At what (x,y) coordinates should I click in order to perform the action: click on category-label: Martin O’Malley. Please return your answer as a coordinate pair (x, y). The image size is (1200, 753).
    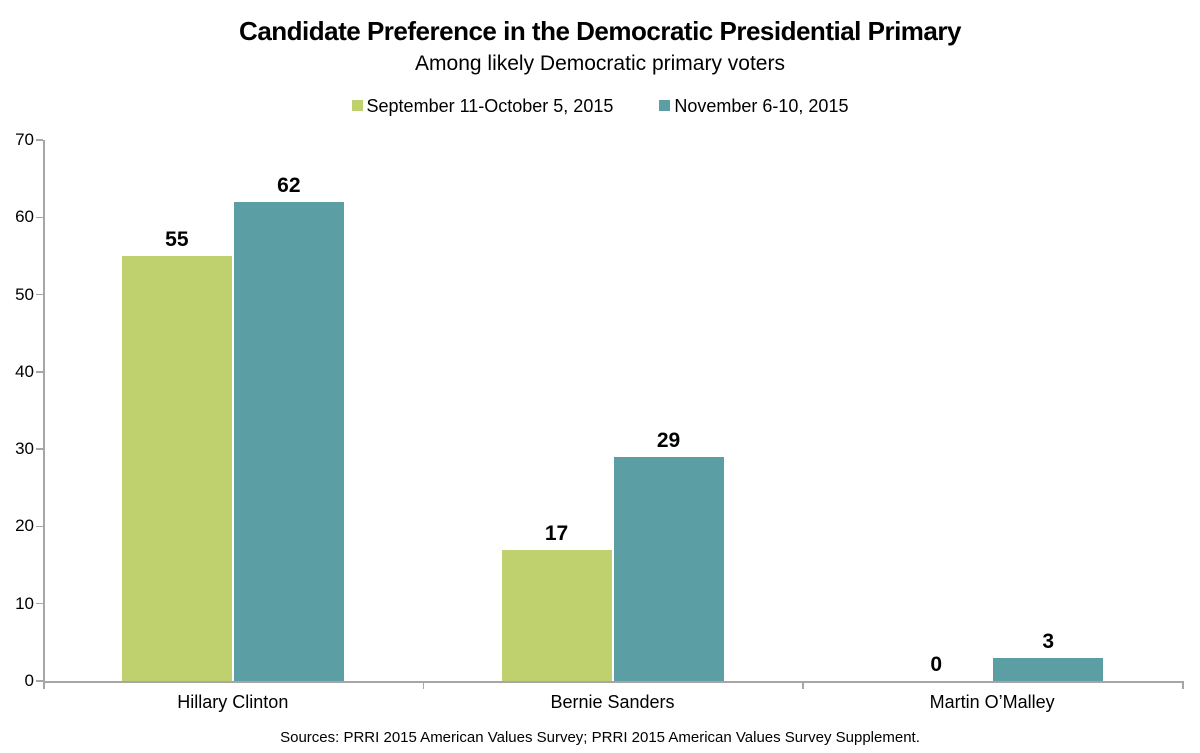
    Looking at the image, I should click on (992, 702).